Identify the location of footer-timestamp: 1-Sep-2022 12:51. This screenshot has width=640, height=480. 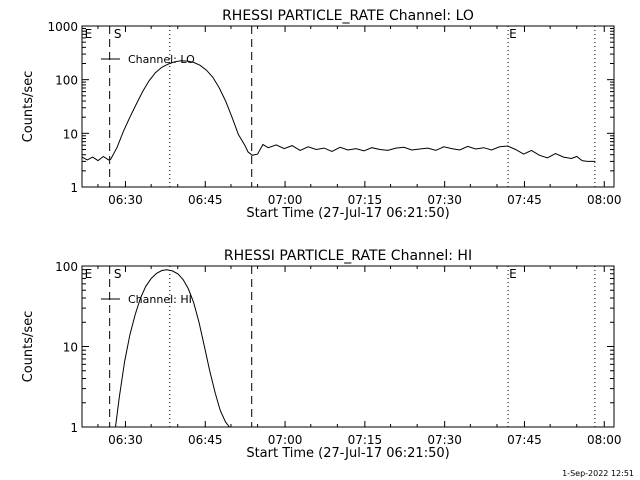
(598, 473).